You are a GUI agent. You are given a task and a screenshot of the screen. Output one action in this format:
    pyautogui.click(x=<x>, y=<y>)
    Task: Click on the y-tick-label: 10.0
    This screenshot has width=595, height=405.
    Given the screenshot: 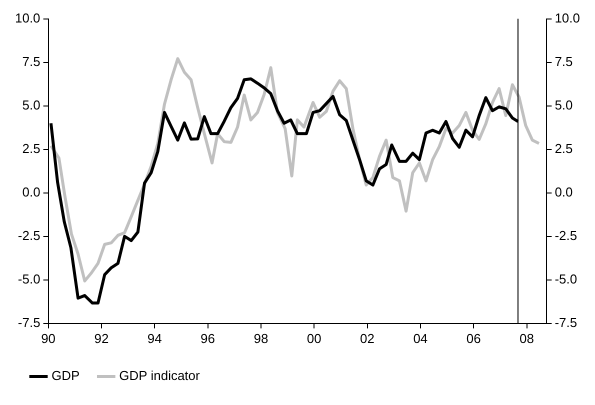 What is the action you would take?
    pyautogui.click(x=27, y=18)
    